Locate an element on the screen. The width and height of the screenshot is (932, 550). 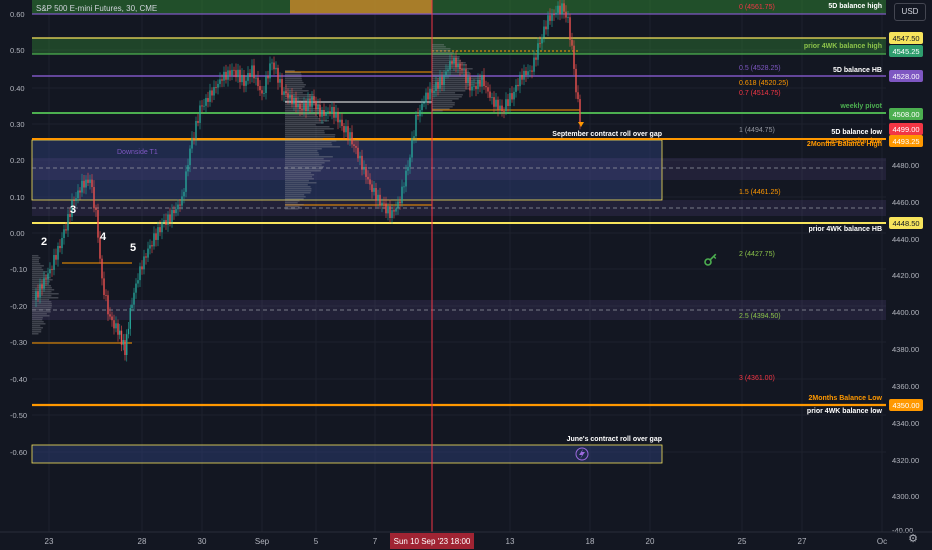
gear-icon: ⚙ is located at coordinates (913, 539).